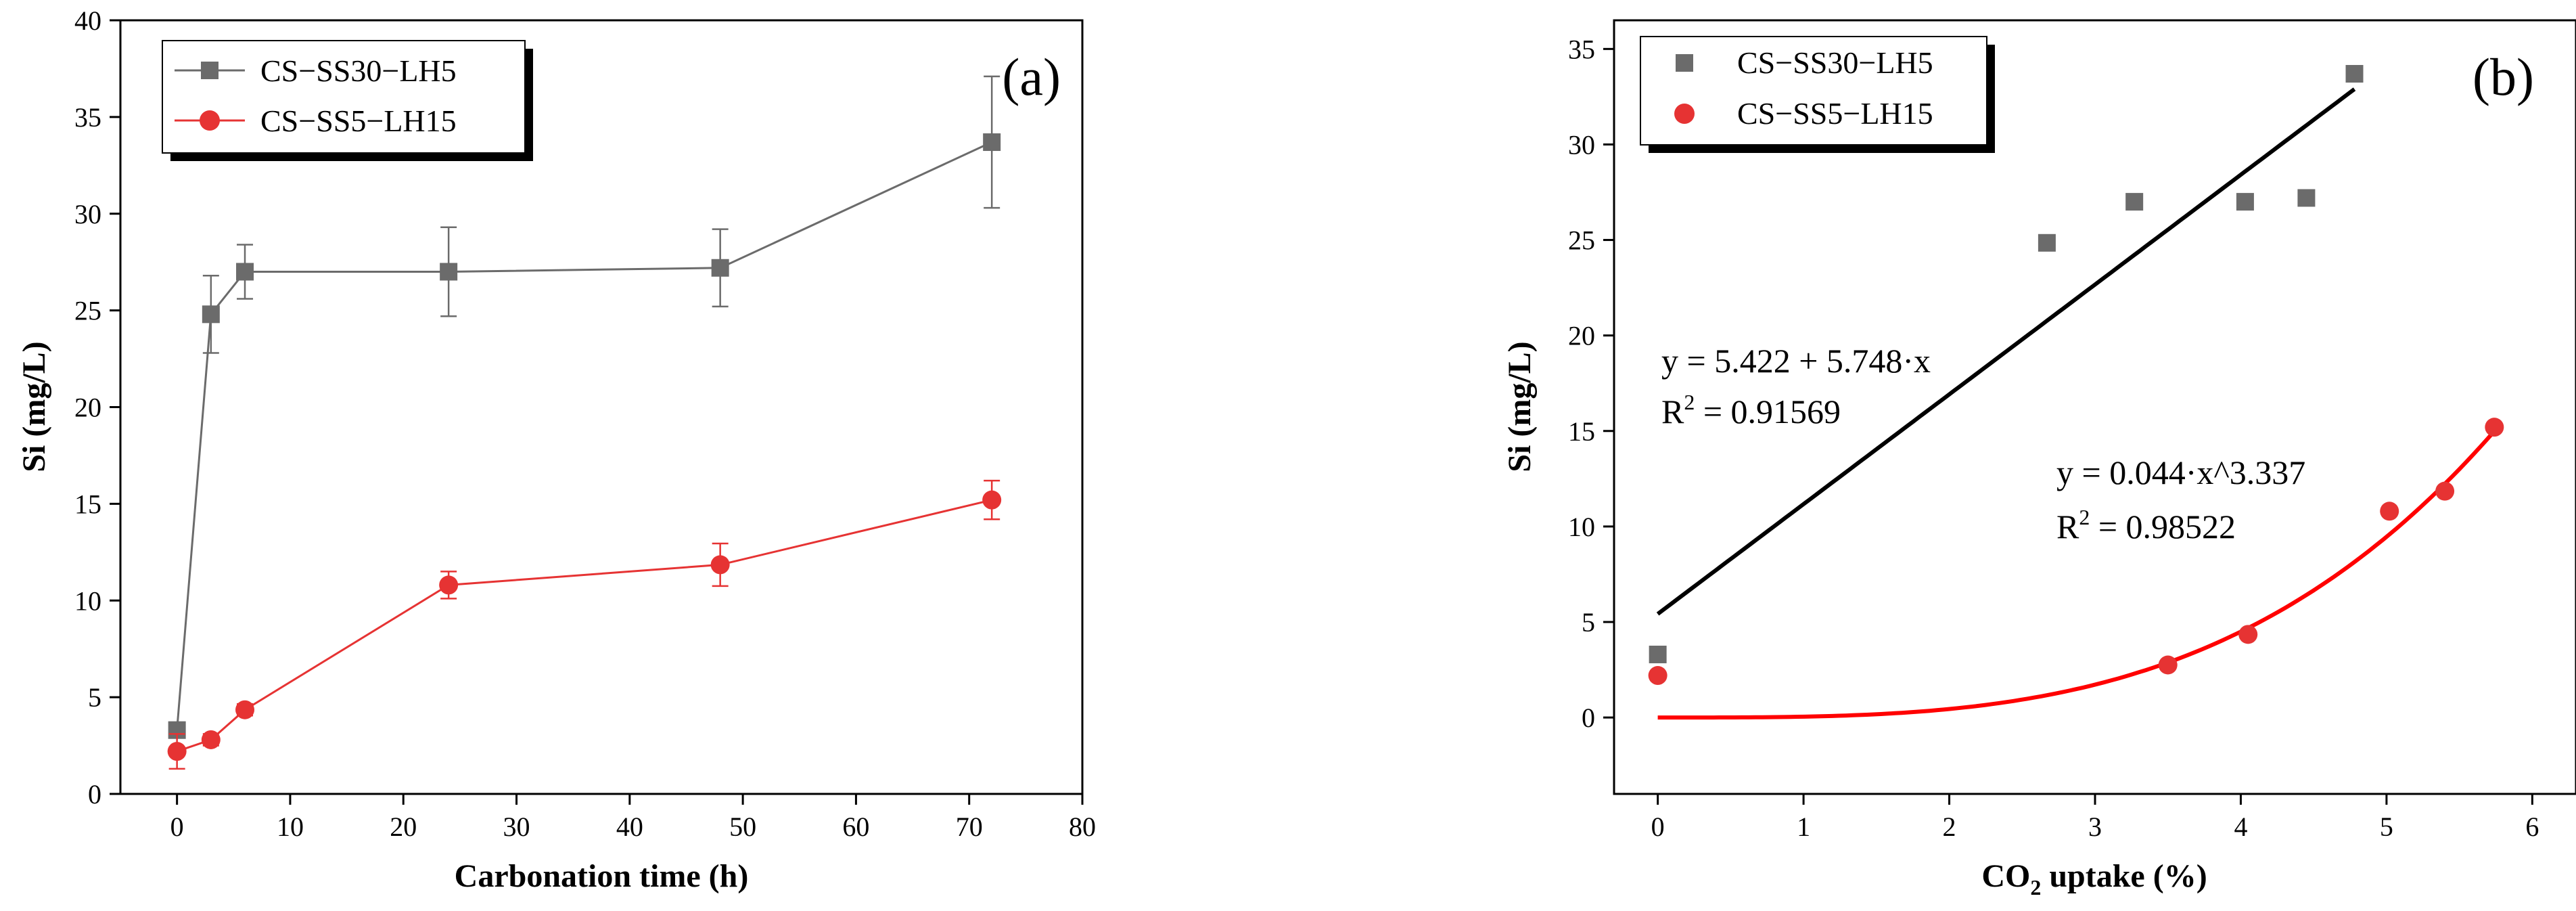 The width and height of the screenshot is (2576, 911). What do you see at coordinates (1835, 113) in the screenshot?
I see `chart-b-legend-label-2: CS−SS5−LH15` at bounding box center [1835, 113].